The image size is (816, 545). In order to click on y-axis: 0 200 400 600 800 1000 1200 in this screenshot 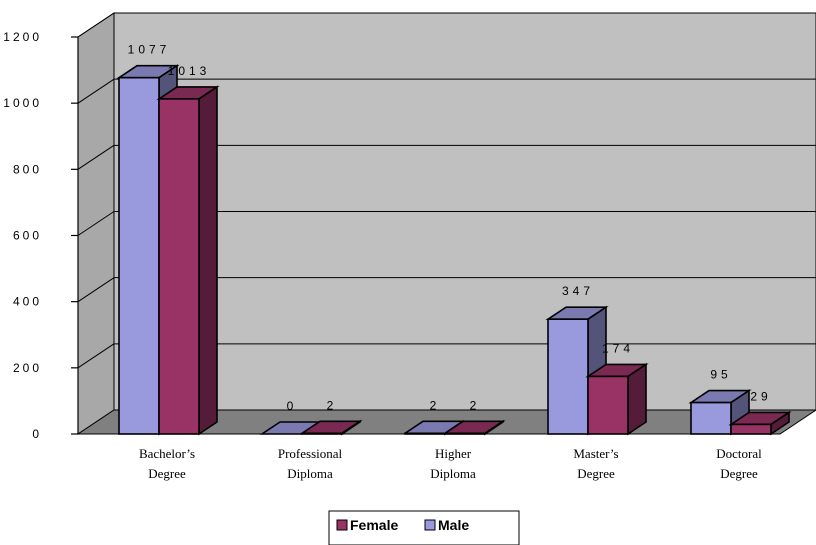, I will do `click(41, 235)`.